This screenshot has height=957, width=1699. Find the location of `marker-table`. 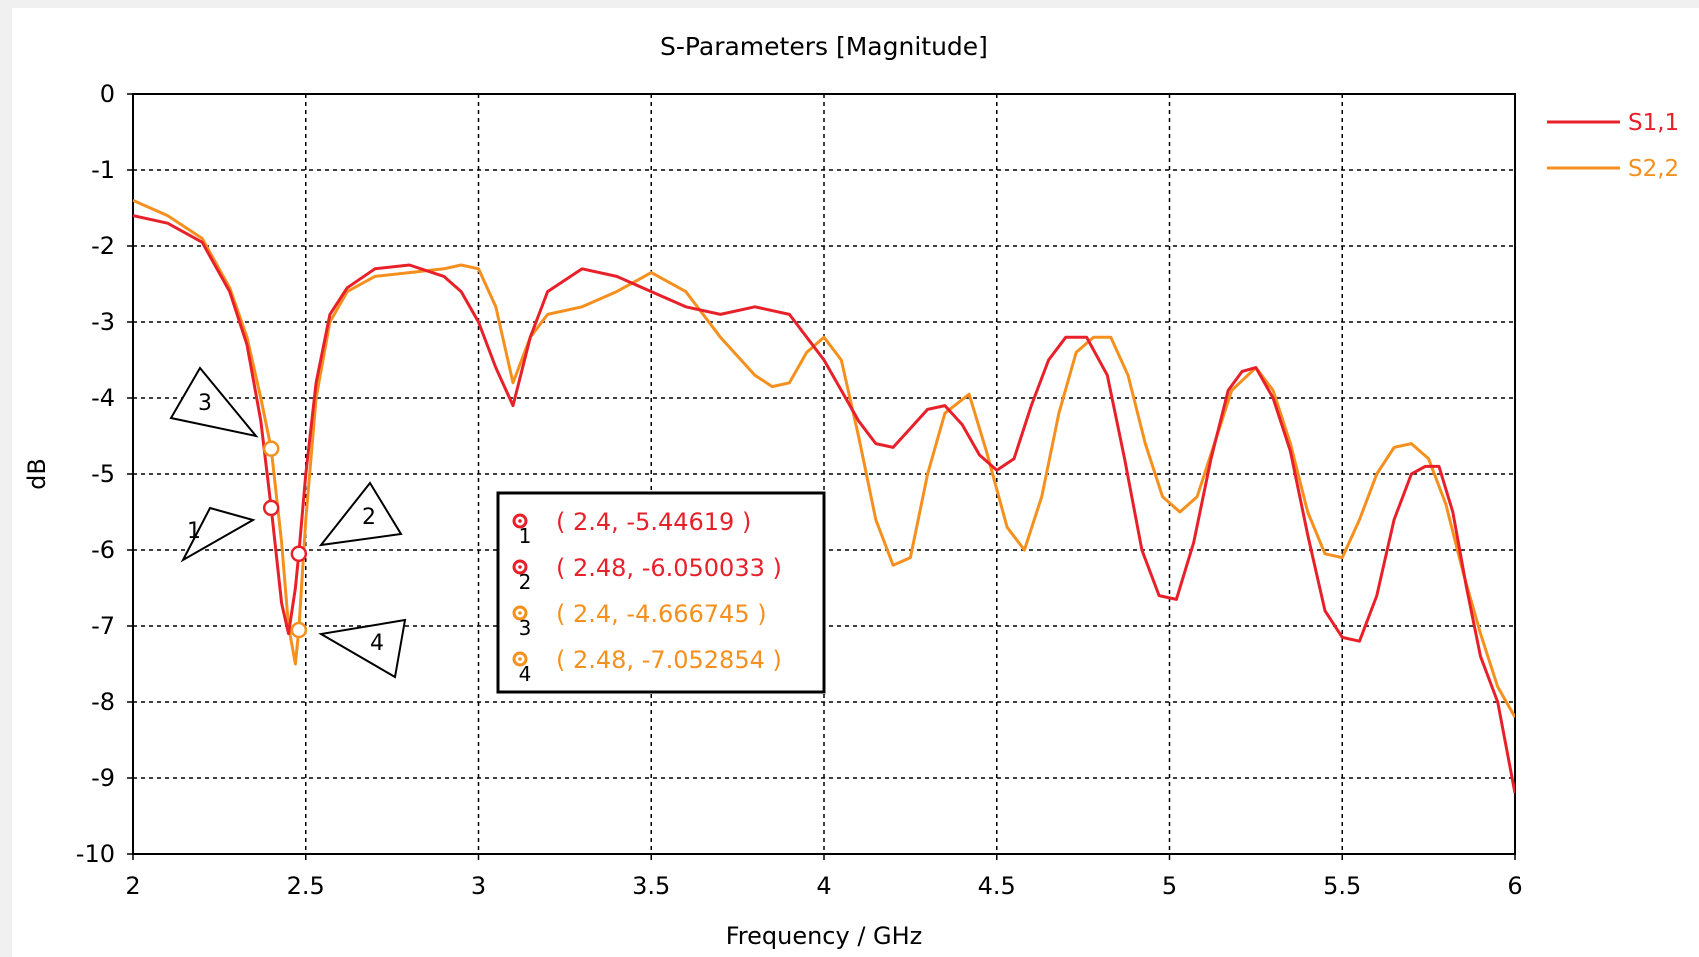

marker-table is located at coordinates (661, 592).